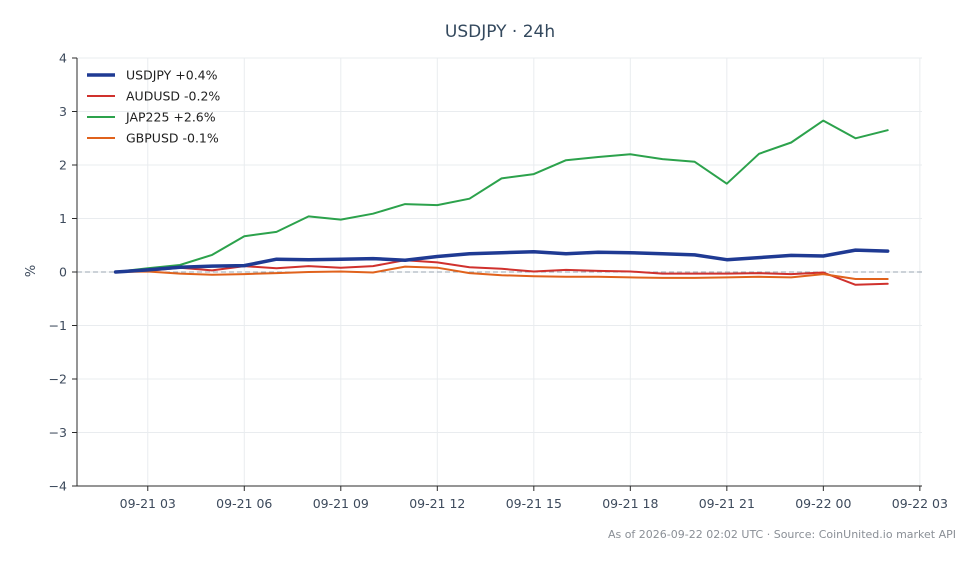 This screenshot has height=564, width=980. Describe the element at coordinates (170, 117) in the screenshot. I see `legend-label-jap225: JAP225 +2.6%` at that location.